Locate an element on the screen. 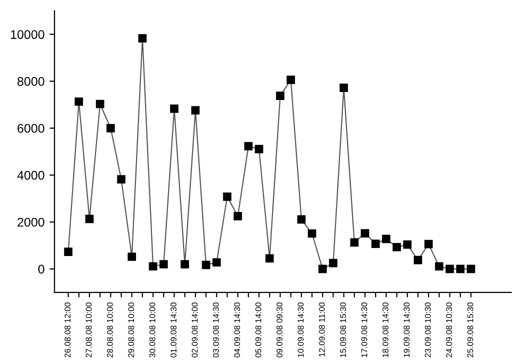 The image size is (519, 361). x-tick-label: 12.09.08 11:00 is located at coordinates (321, 329).